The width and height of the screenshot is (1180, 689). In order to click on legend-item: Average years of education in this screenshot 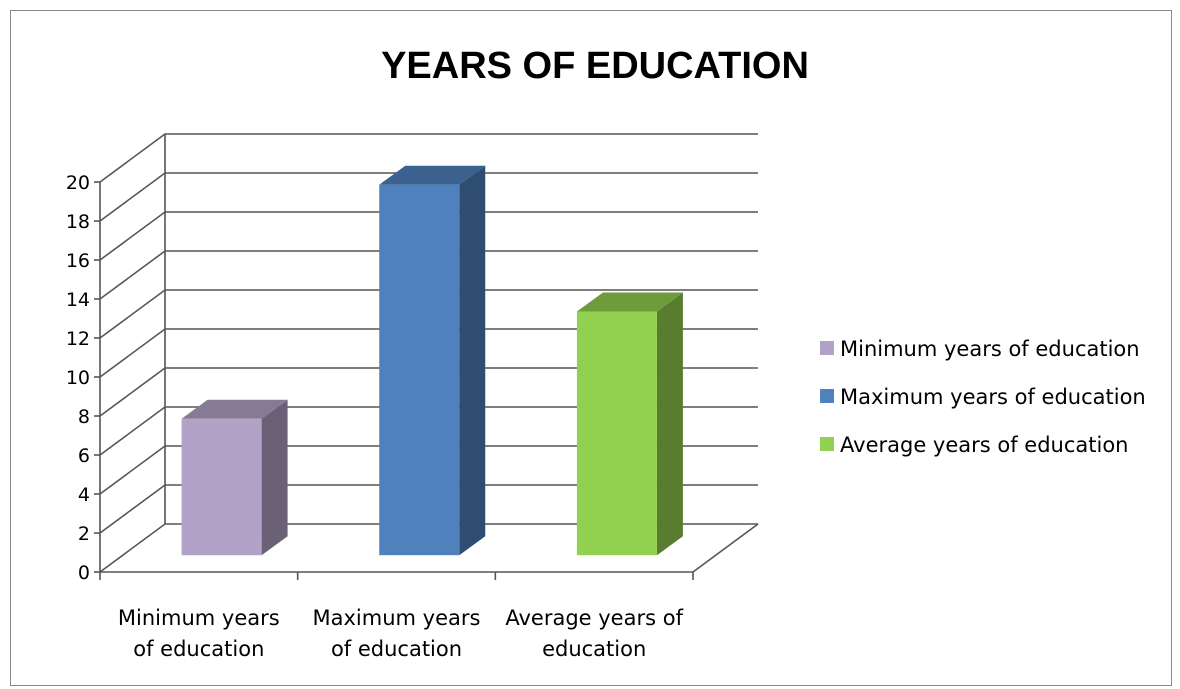, I will do `click(974, 445)`.